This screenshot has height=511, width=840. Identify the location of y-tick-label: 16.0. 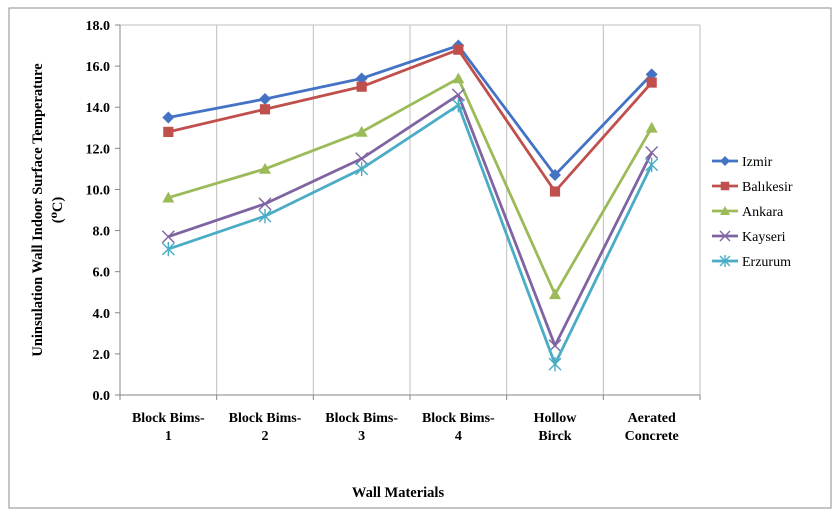
(98, 67).